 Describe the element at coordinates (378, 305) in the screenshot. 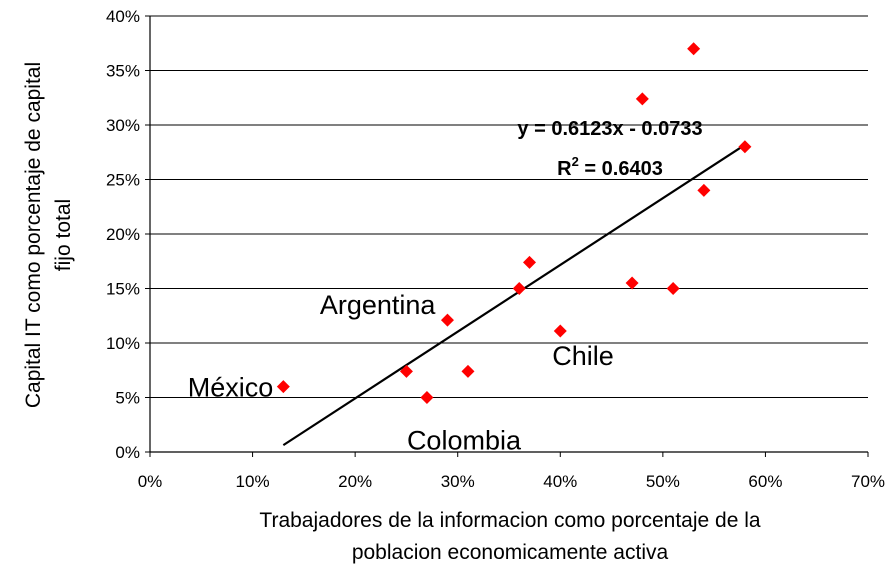

I see `point-label: Argentina` at that location.